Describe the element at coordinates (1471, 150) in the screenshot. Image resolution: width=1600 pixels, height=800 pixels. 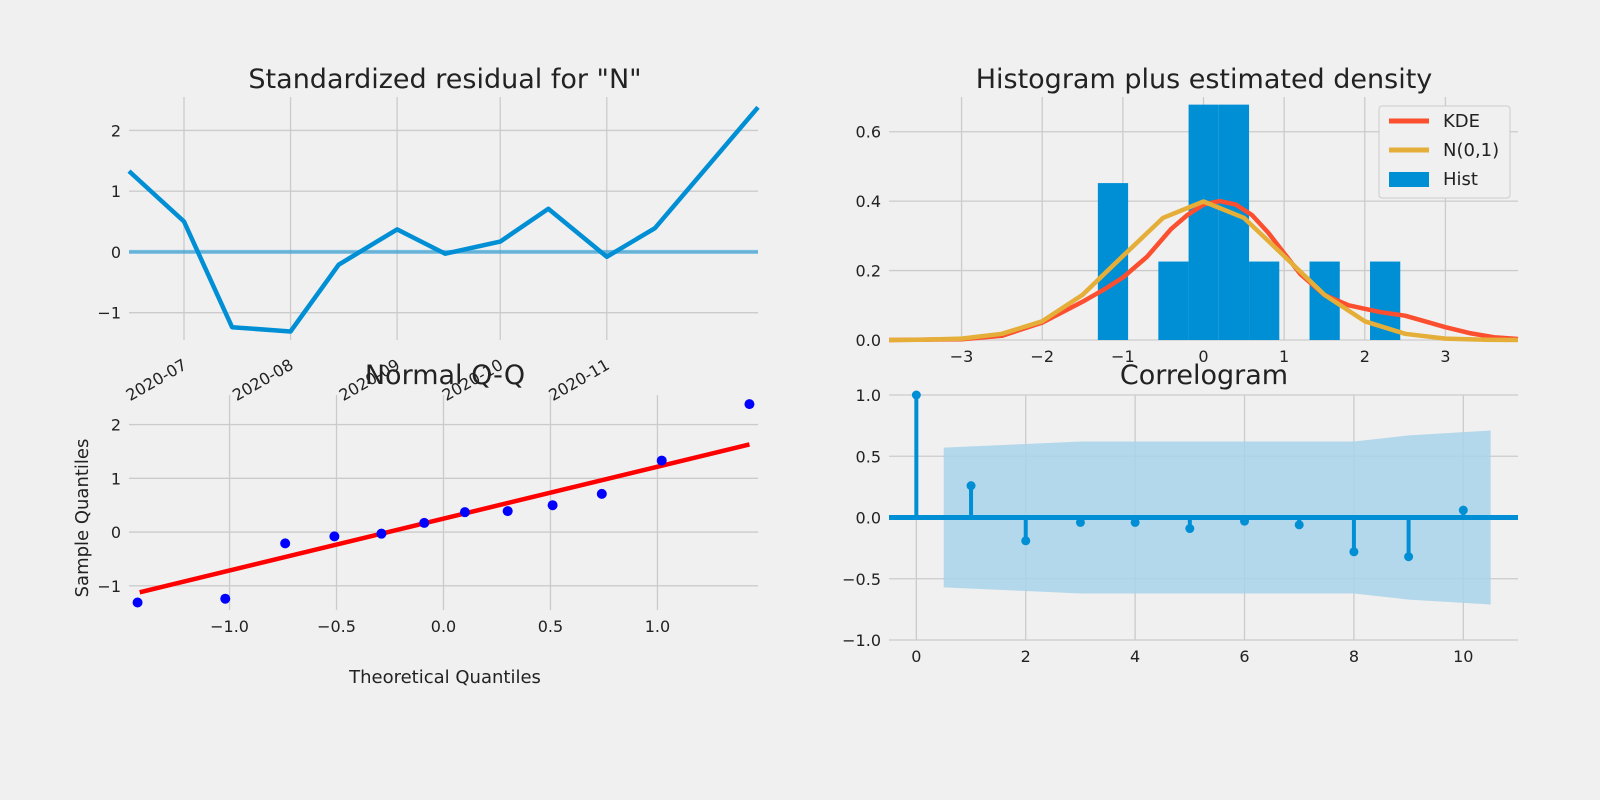
I see `legend-normal-label: N(0,1)` at that location.